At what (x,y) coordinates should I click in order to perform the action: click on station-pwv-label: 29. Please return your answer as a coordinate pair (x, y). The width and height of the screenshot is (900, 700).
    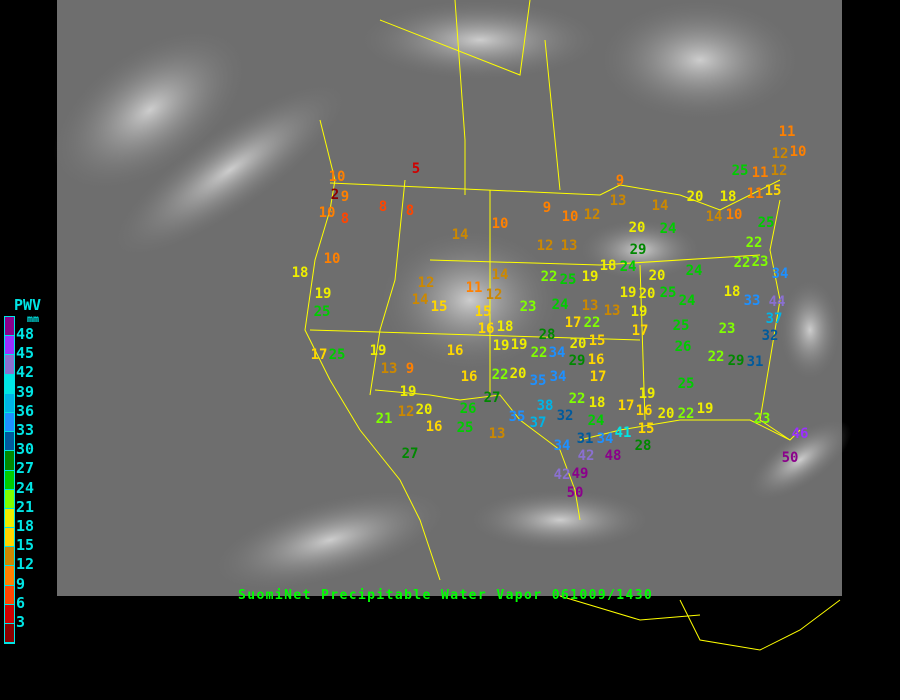
    Looking at the image, I should click on (638, 250).